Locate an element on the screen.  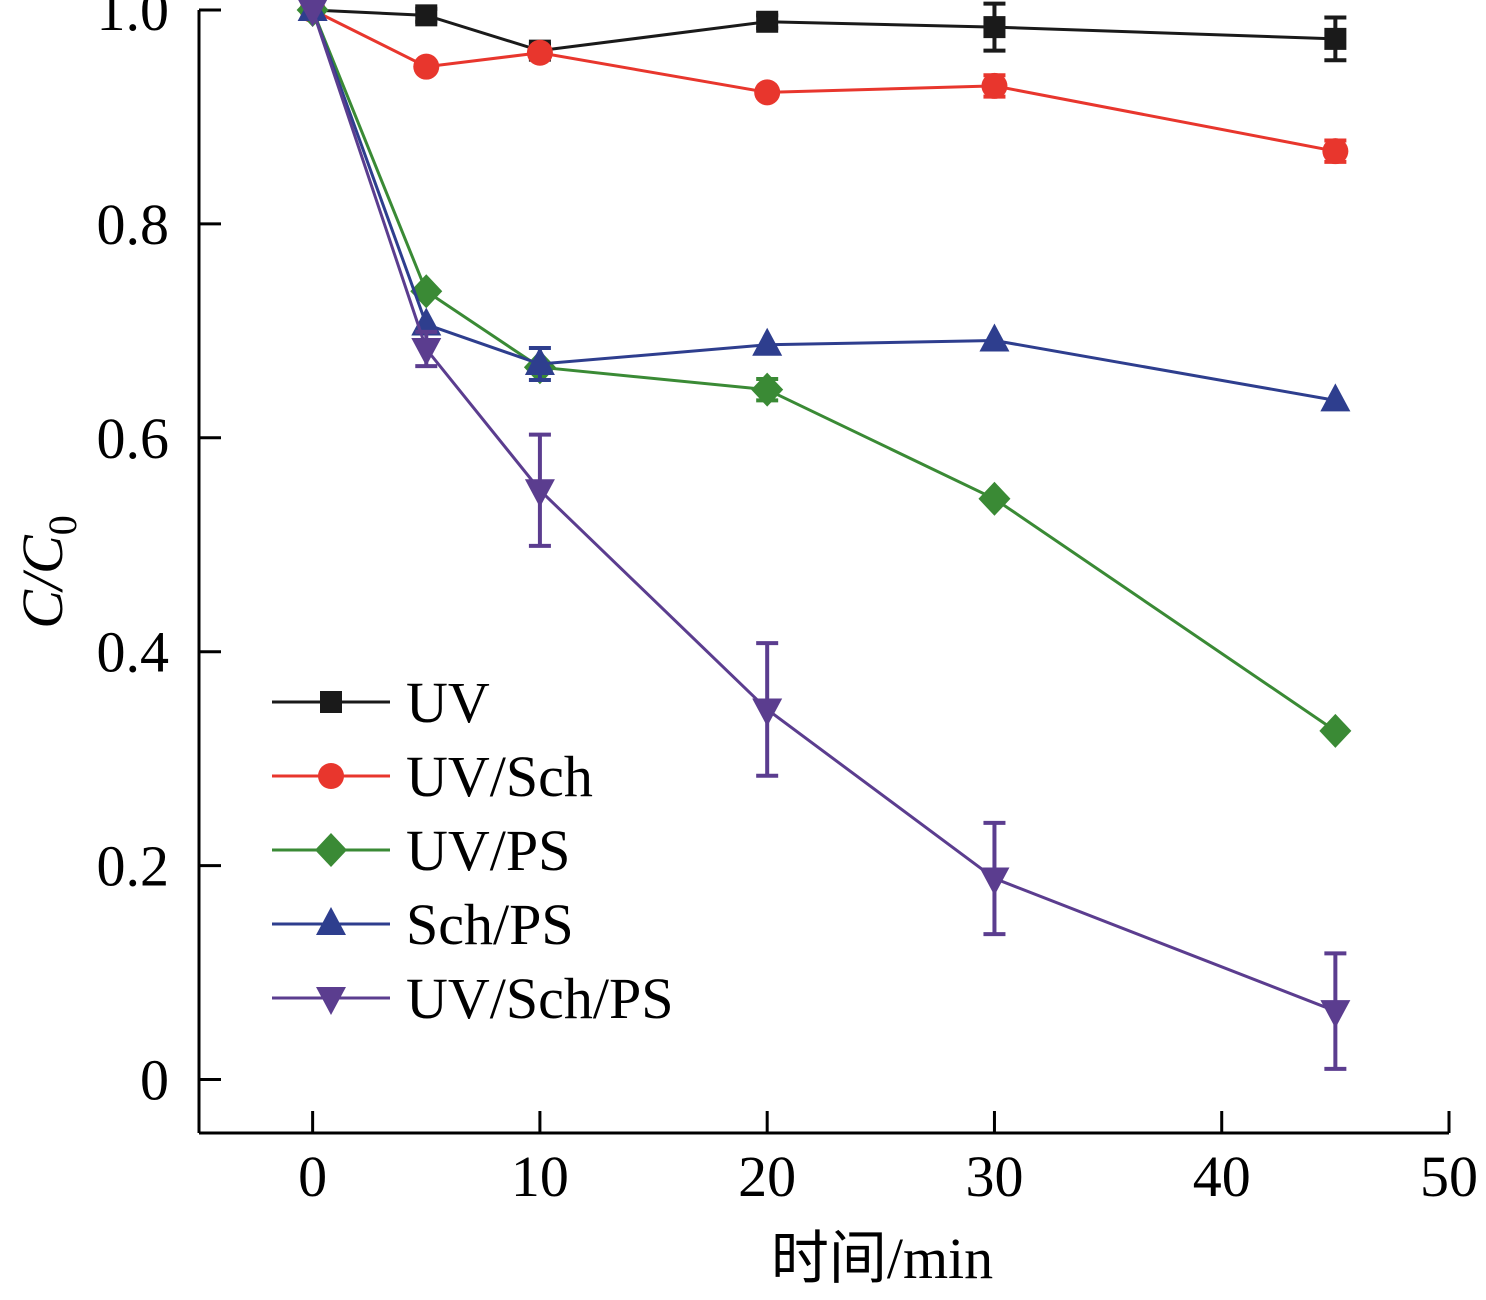
y-axis-title: C/C0 is located at coordinates (47, 572).